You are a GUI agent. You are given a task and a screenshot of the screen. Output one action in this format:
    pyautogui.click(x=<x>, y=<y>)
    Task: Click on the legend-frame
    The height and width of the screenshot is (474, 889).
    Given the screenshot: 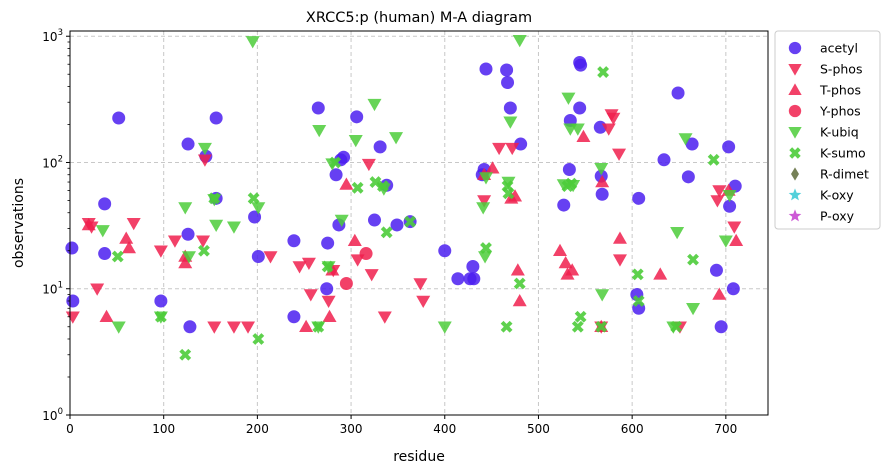 What is the action you would take?
    pyautogui.click(x=827, y=130)
    